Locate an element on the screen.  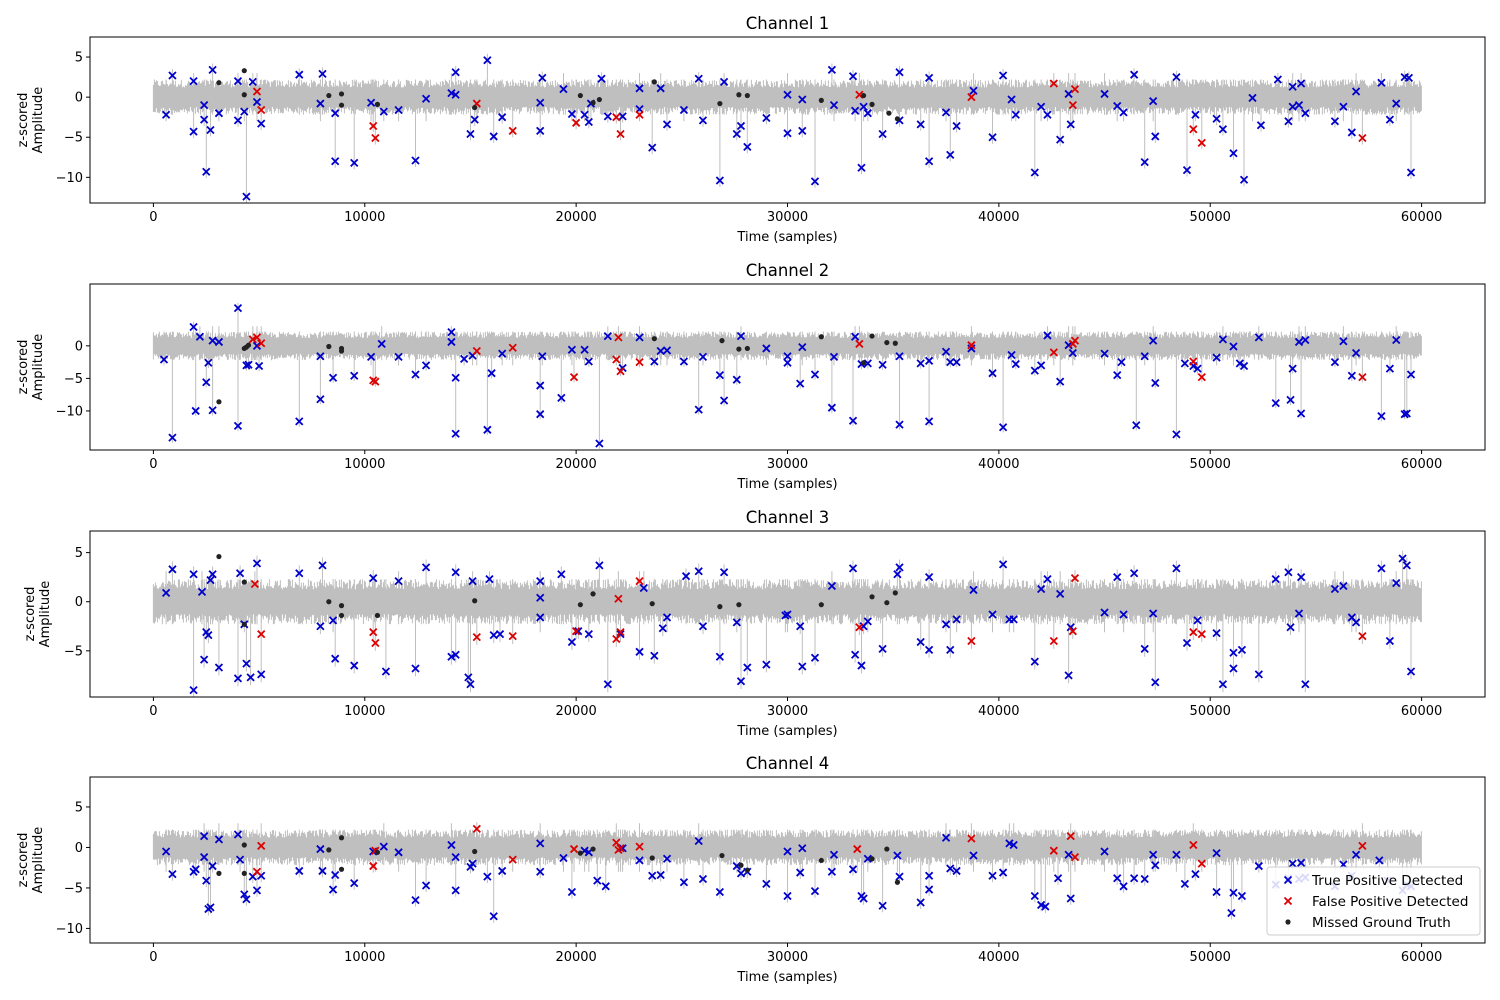
legend-box is located at coordinates (1373, 901).